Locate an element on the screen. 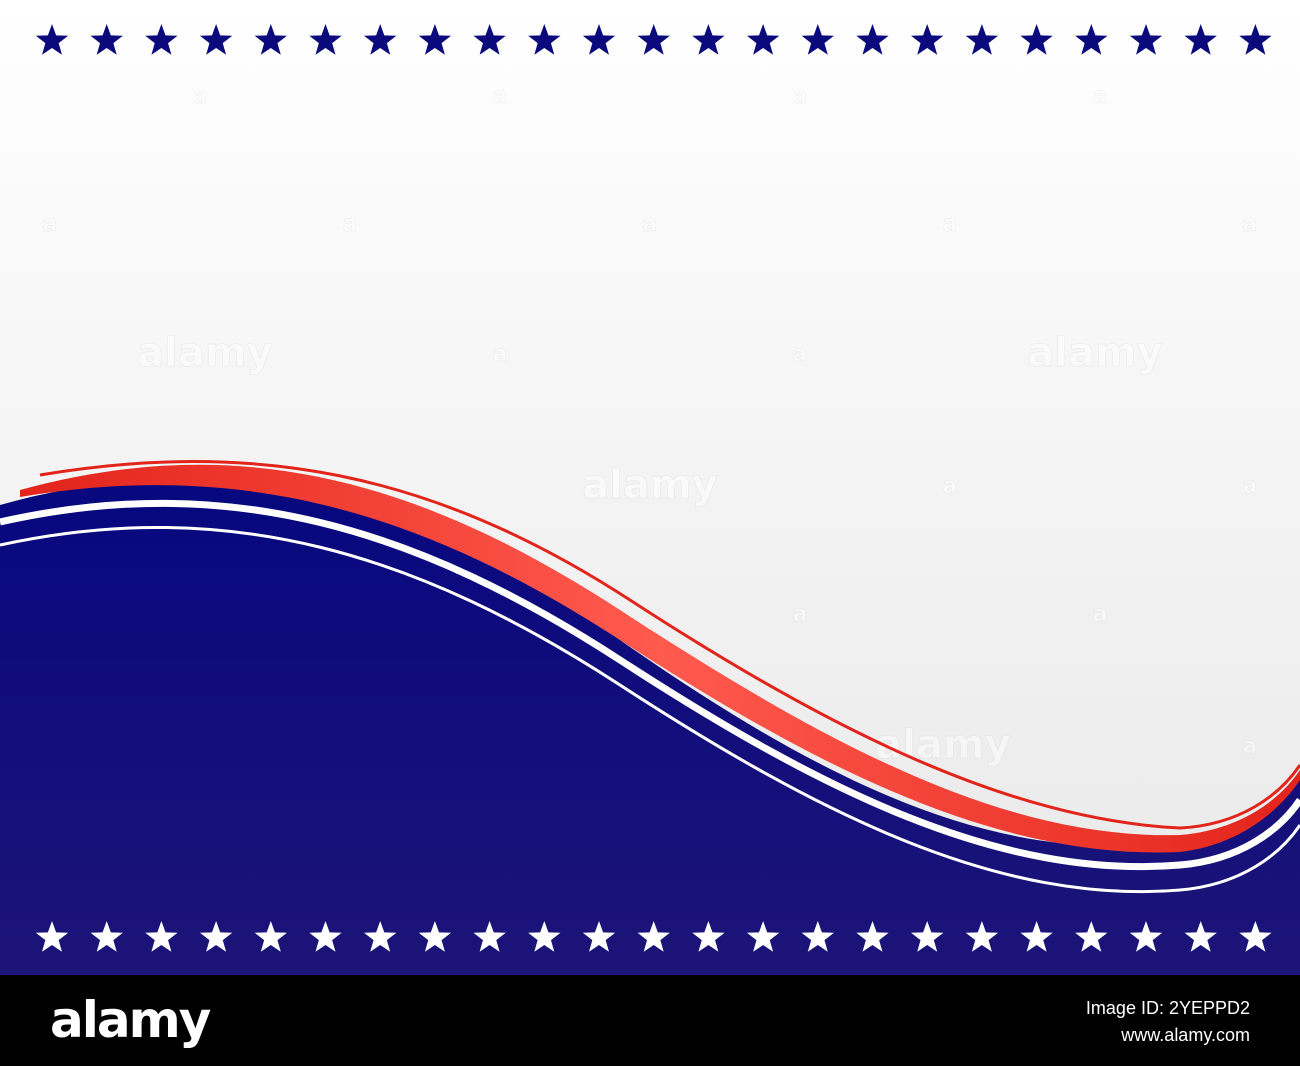  site-url: www.alamy.com is located at coordinates (1185, 1035).